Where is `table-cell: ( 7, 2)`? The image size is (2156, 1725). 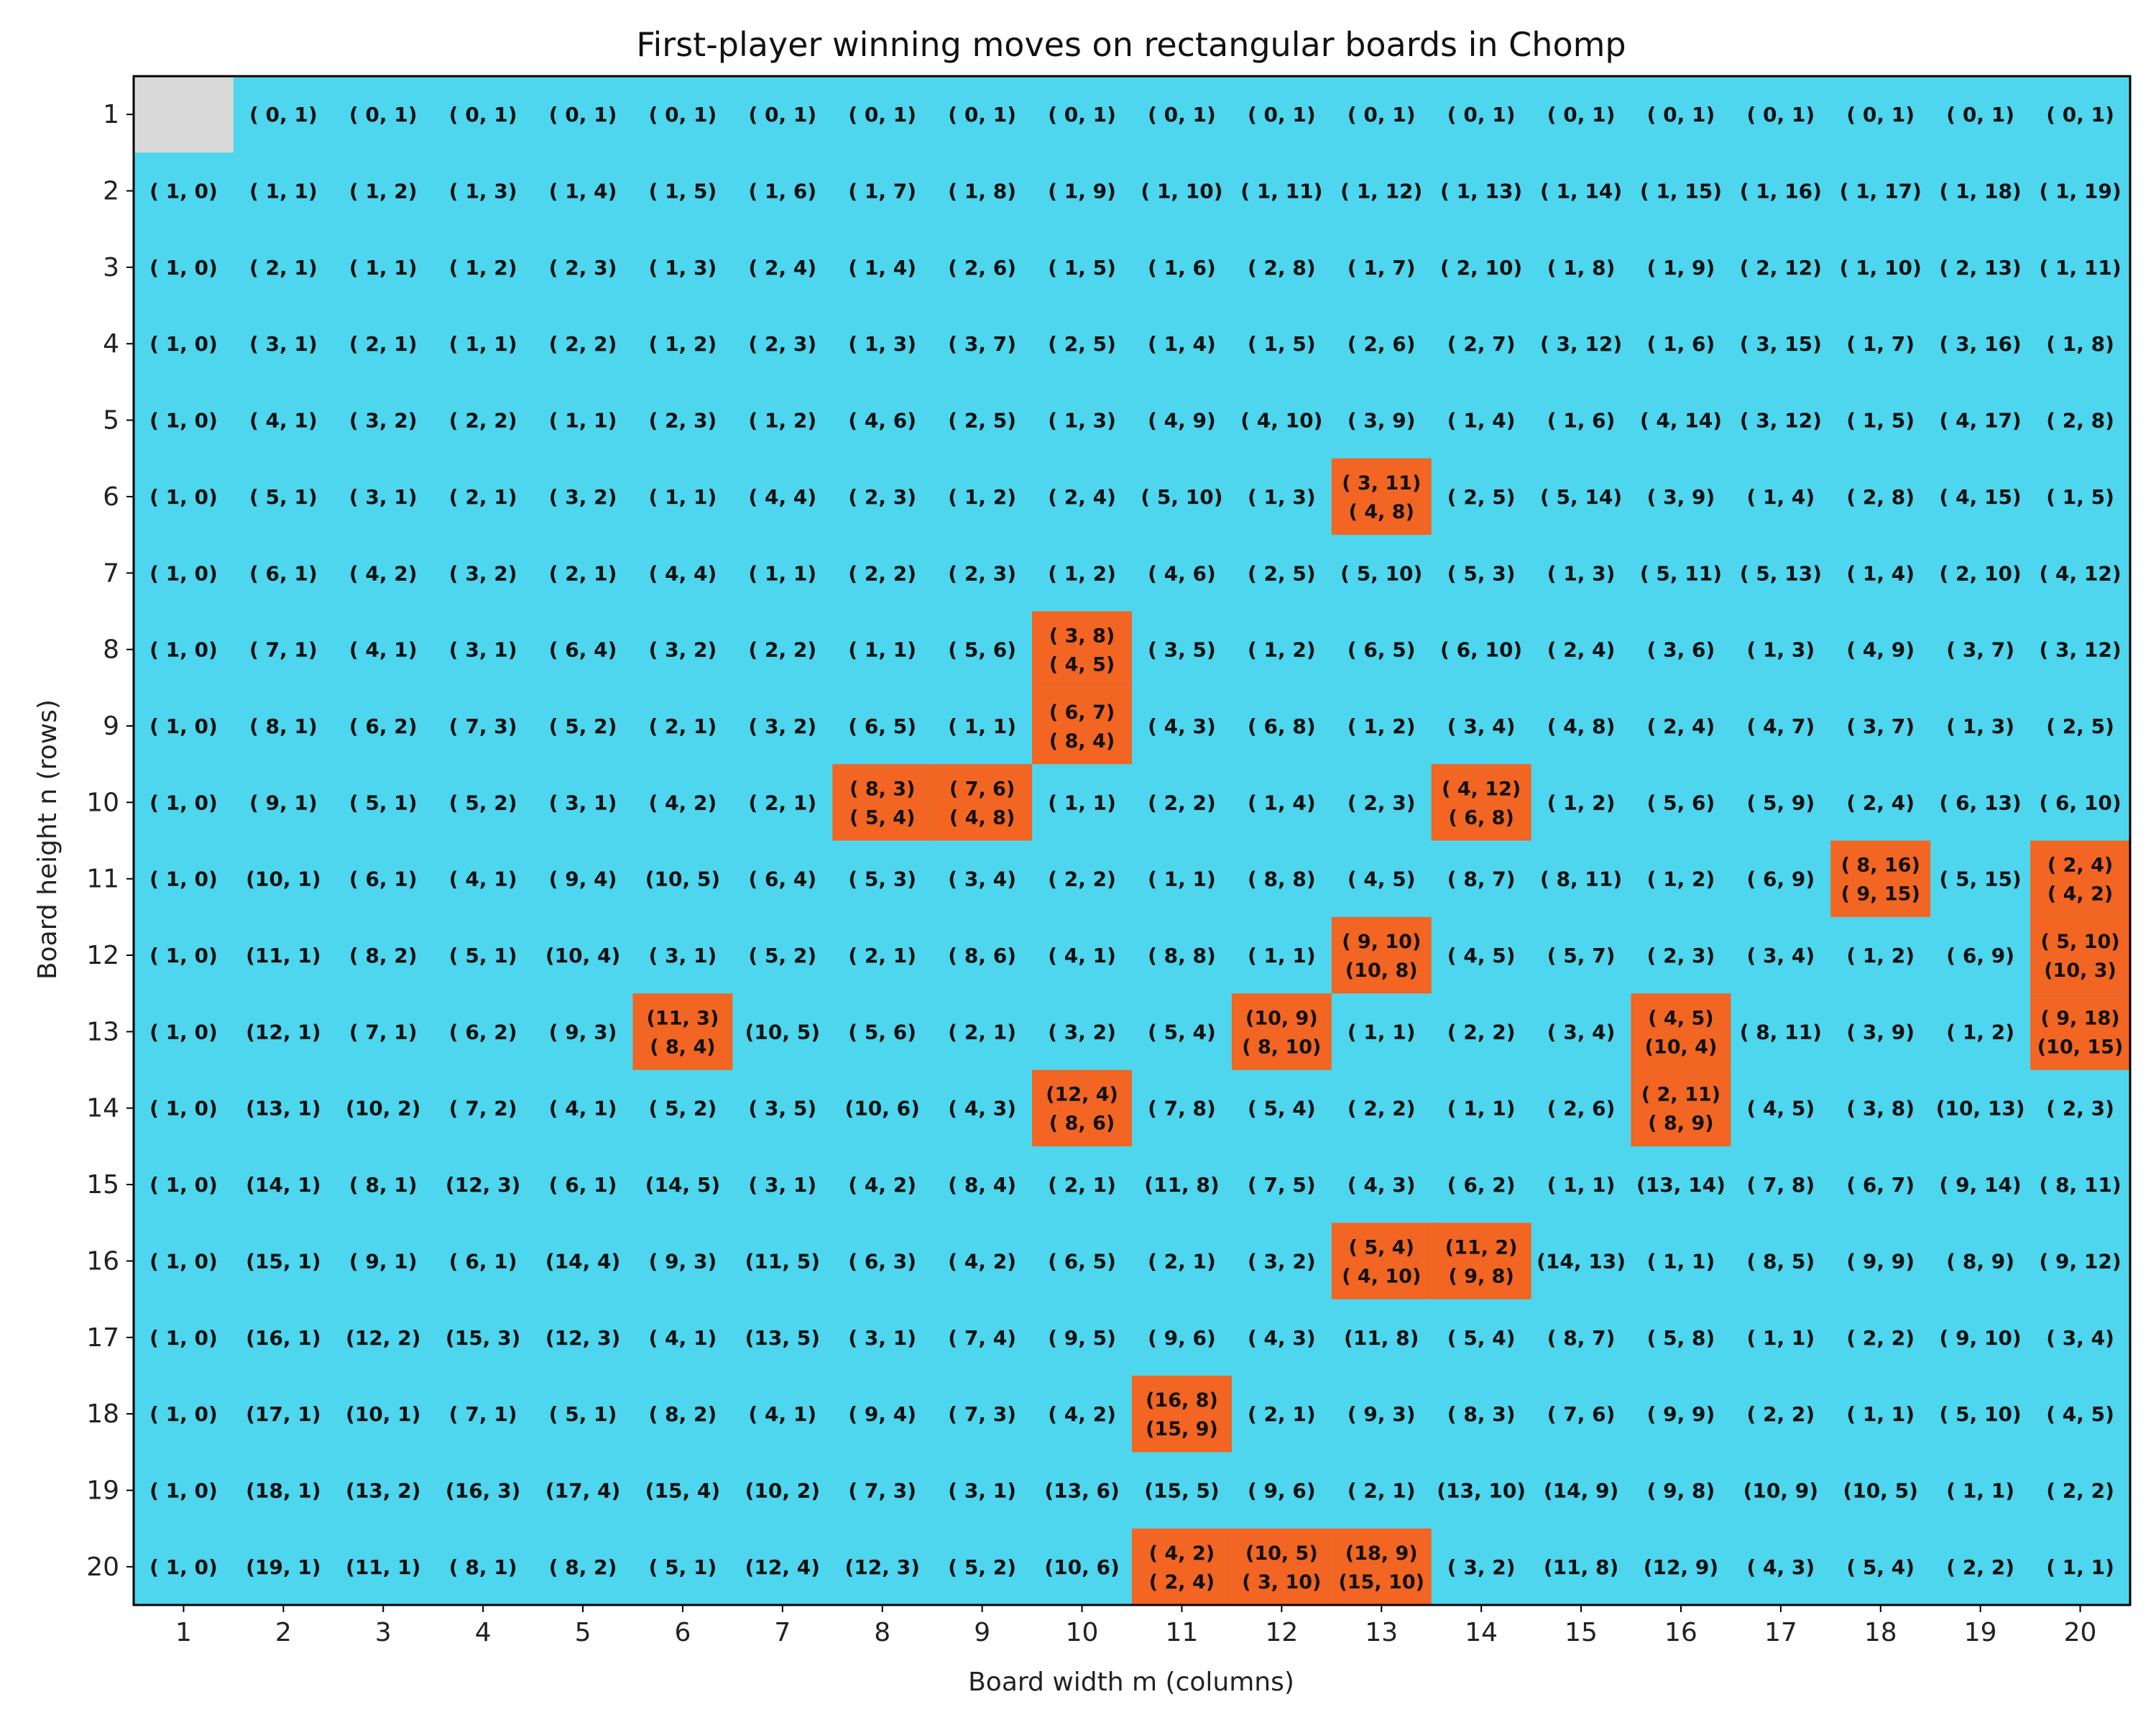 table-cell: ( 7, 2) is located at coordinates (483, 1109).